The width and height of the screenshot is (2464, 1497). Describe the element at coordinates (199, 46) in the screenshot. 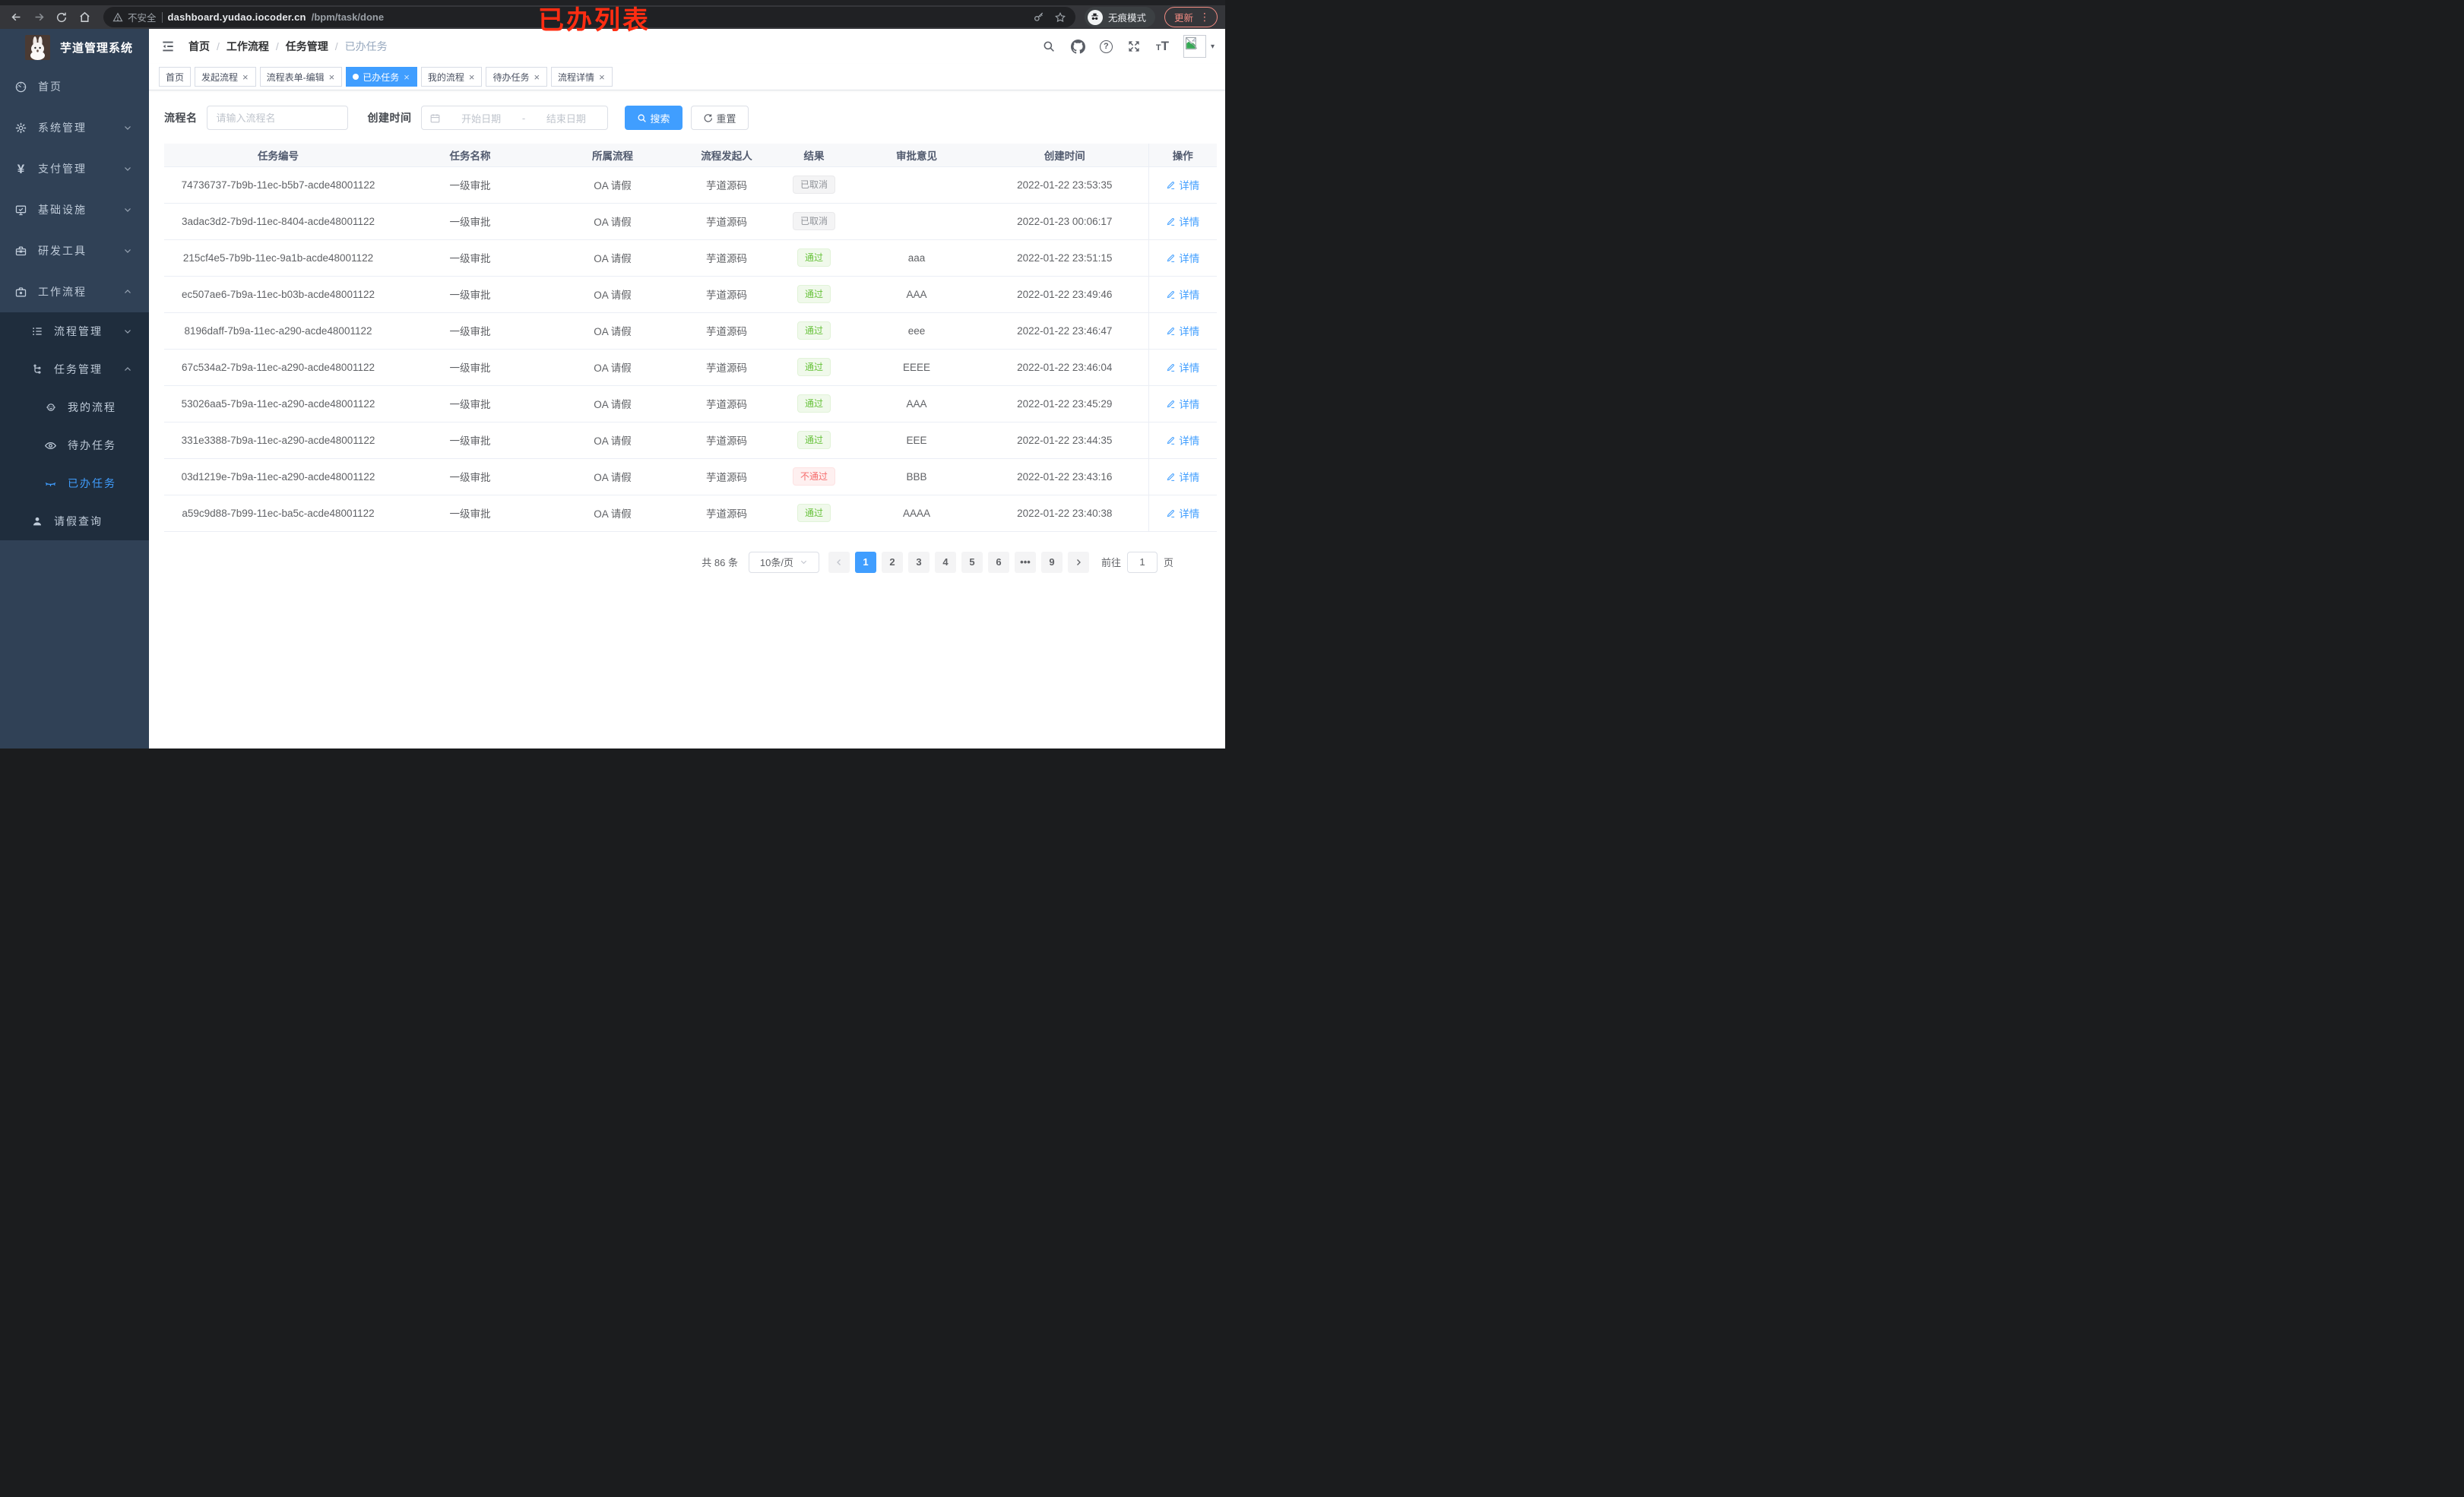

I see `breadcrumb-home: 首页` at that location.